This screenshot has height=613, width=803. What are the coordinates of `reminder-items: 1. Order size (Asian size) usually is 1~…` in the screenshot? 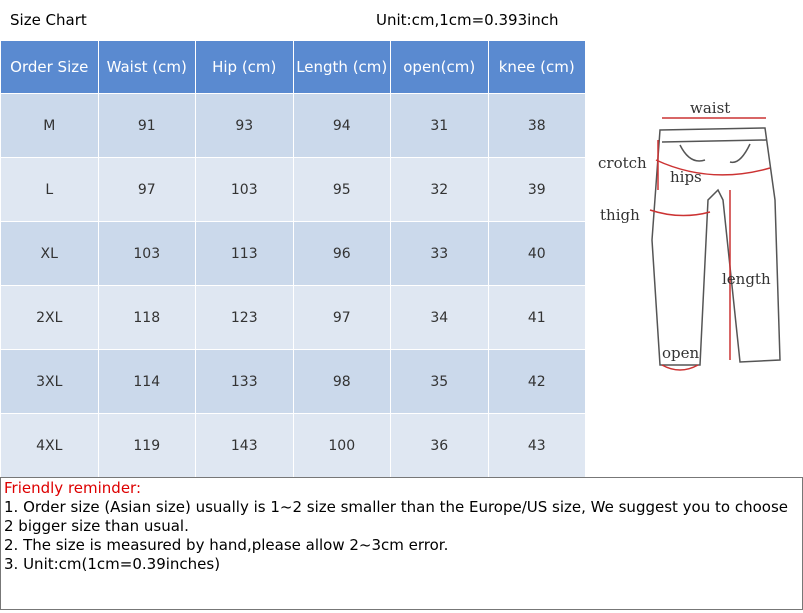 It's located at (401, 536).